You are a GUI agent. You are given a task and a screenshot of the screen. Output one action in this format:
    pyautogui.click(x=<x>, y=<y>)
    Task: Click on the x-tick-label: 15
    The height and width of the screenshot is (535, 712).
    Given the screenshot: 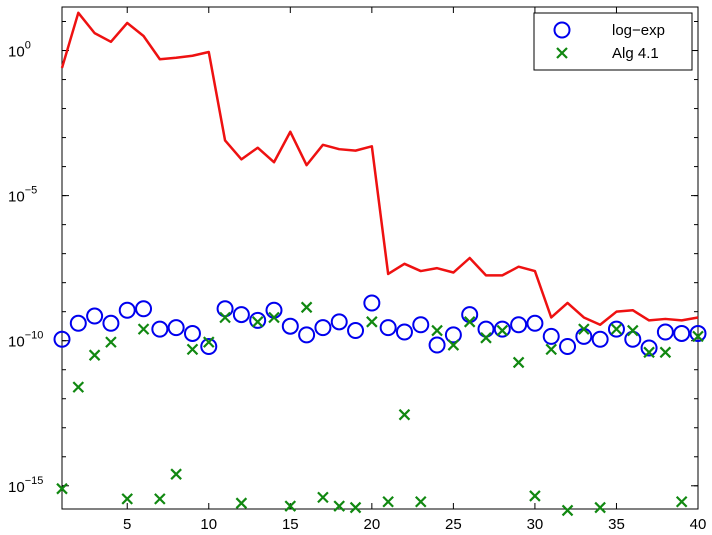 What is the action you would take?
    pyautogui.click(x=290, y=524)
    